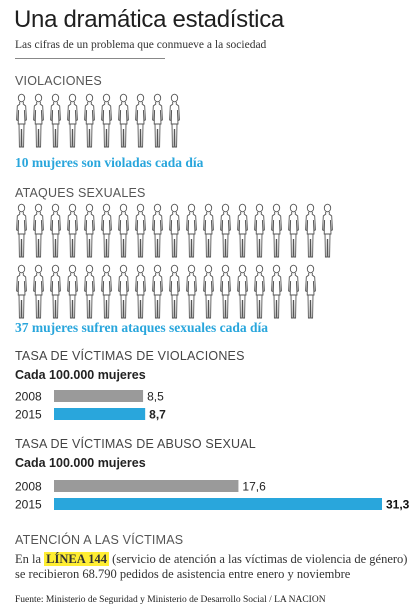 The height and width of the screenshot is (613, 420). Describe the element at coordinates (80, 375) in the screenshot. I see `chart-violaciones-subtitle: Cada 100.000 mujeres` at that location.